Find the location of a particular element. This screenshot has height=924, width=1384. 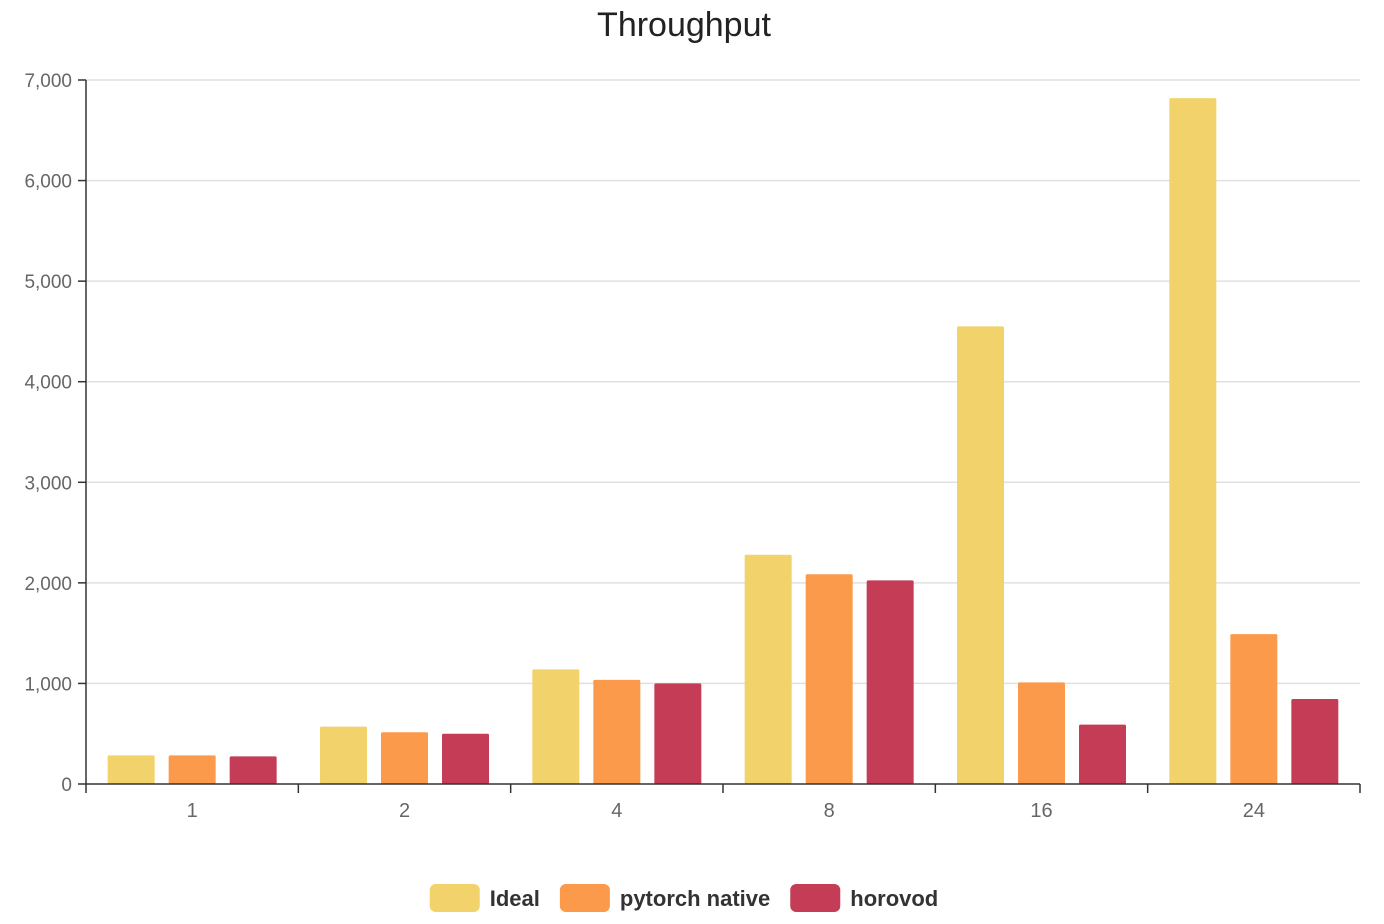

x-tick-label: 16 is located at coordinates (1041, 811).